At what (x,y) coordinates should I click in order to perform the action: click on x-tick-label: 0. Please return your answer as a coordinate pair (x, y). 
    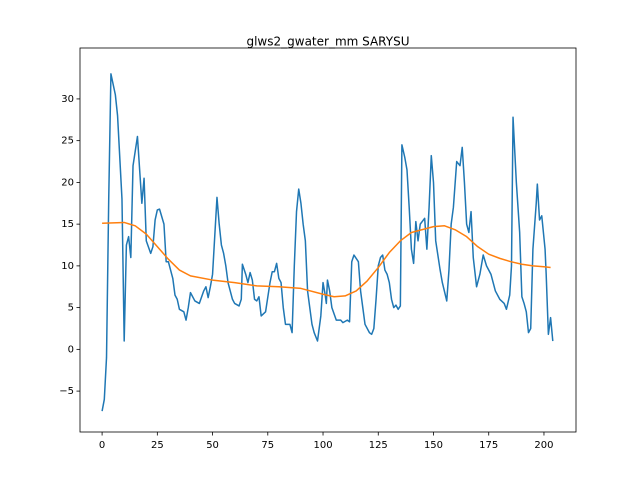
    Looking at the image, I should click on (102, 445).